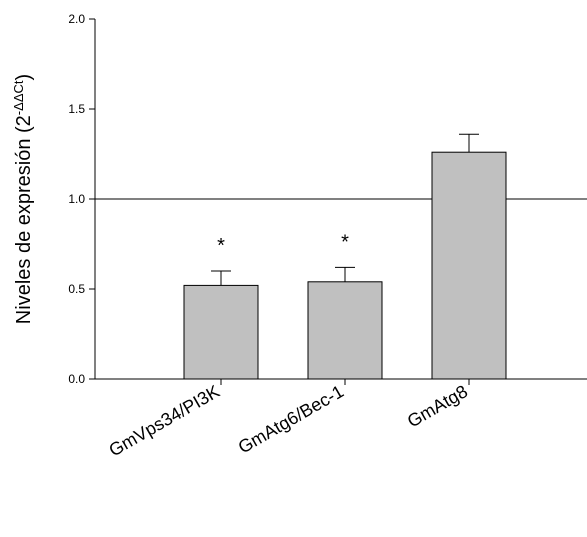 This screenshot has height=537, width=587. Describe the element at coordinates (164, 420) in the screenshot. I see `x-tick-label: GmVps34/PI3K` at that location.